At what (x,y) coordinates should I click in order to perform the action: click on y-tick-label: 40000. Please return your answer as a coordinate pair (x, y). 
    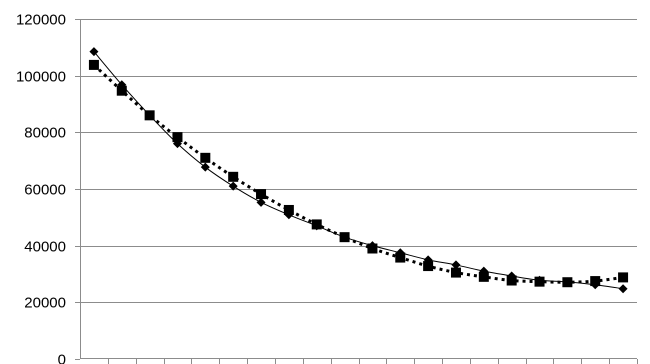
    Looking at the image, I should click on (45, 247).